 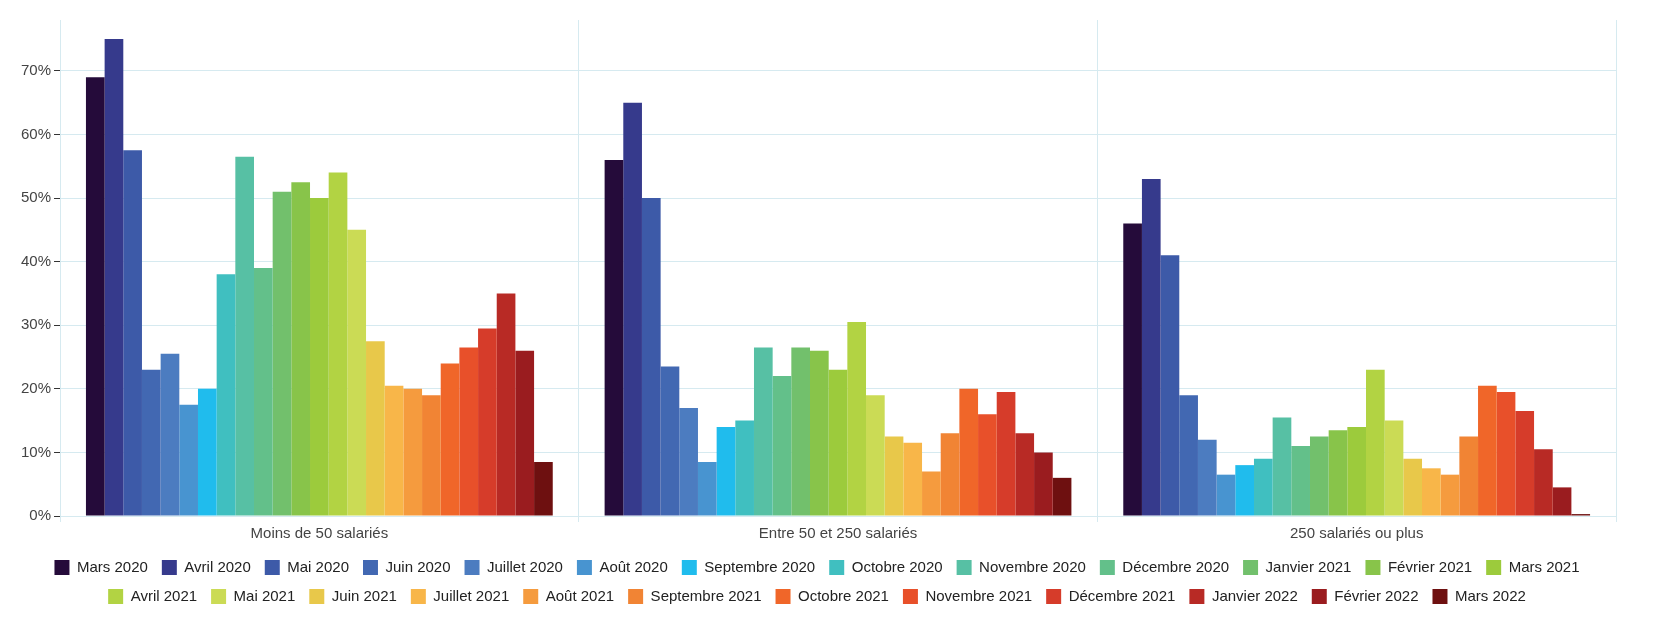 What do you see at coordinates (319, 533) in the screenshot?
I see `x-tick-label: Moins de 50 salariés` at bounding box center [319, 533].